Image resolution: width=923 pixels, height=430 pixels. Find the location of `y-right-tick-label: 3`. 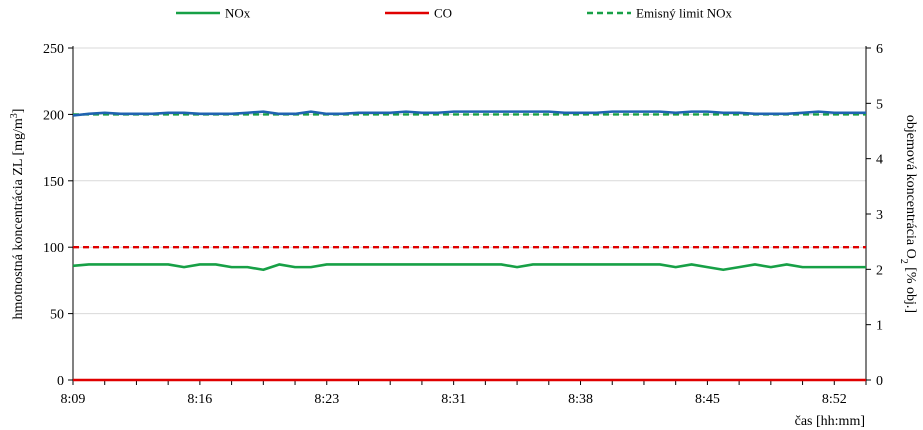

y-right-tick-label: 3 is located at coordinates (879, 215).